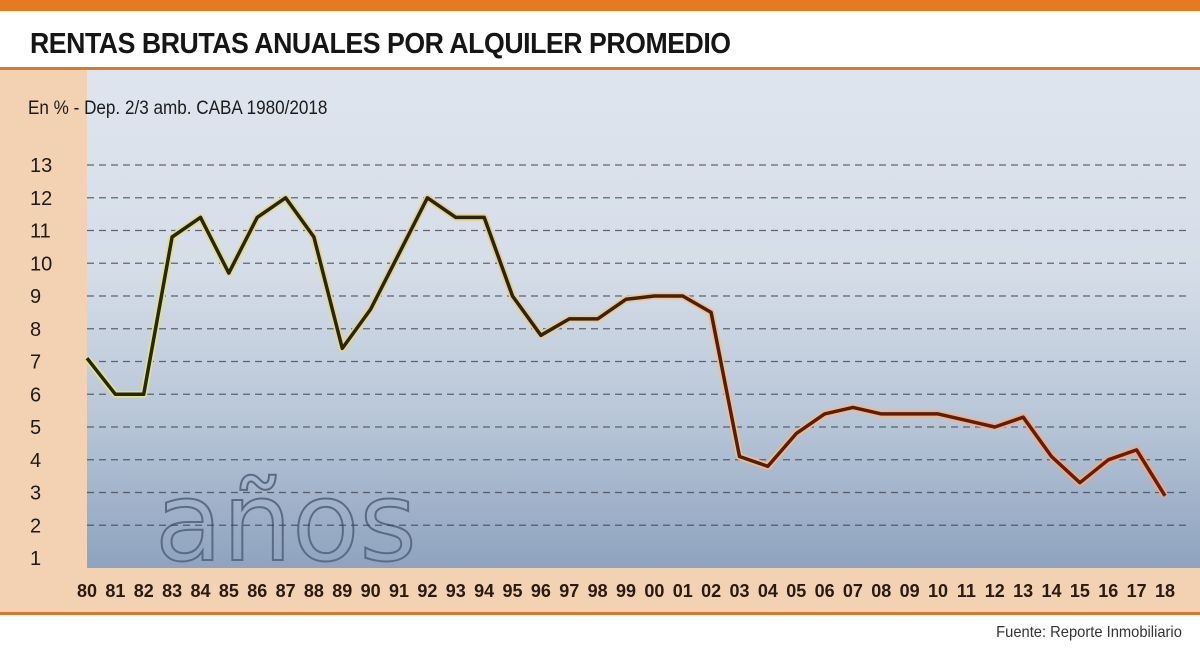 The image size is (1200, 648). What do you see at coordinates (286, 522) in the screenshot?
I see `photo-lettering: años` at bounding box center [286, 522].